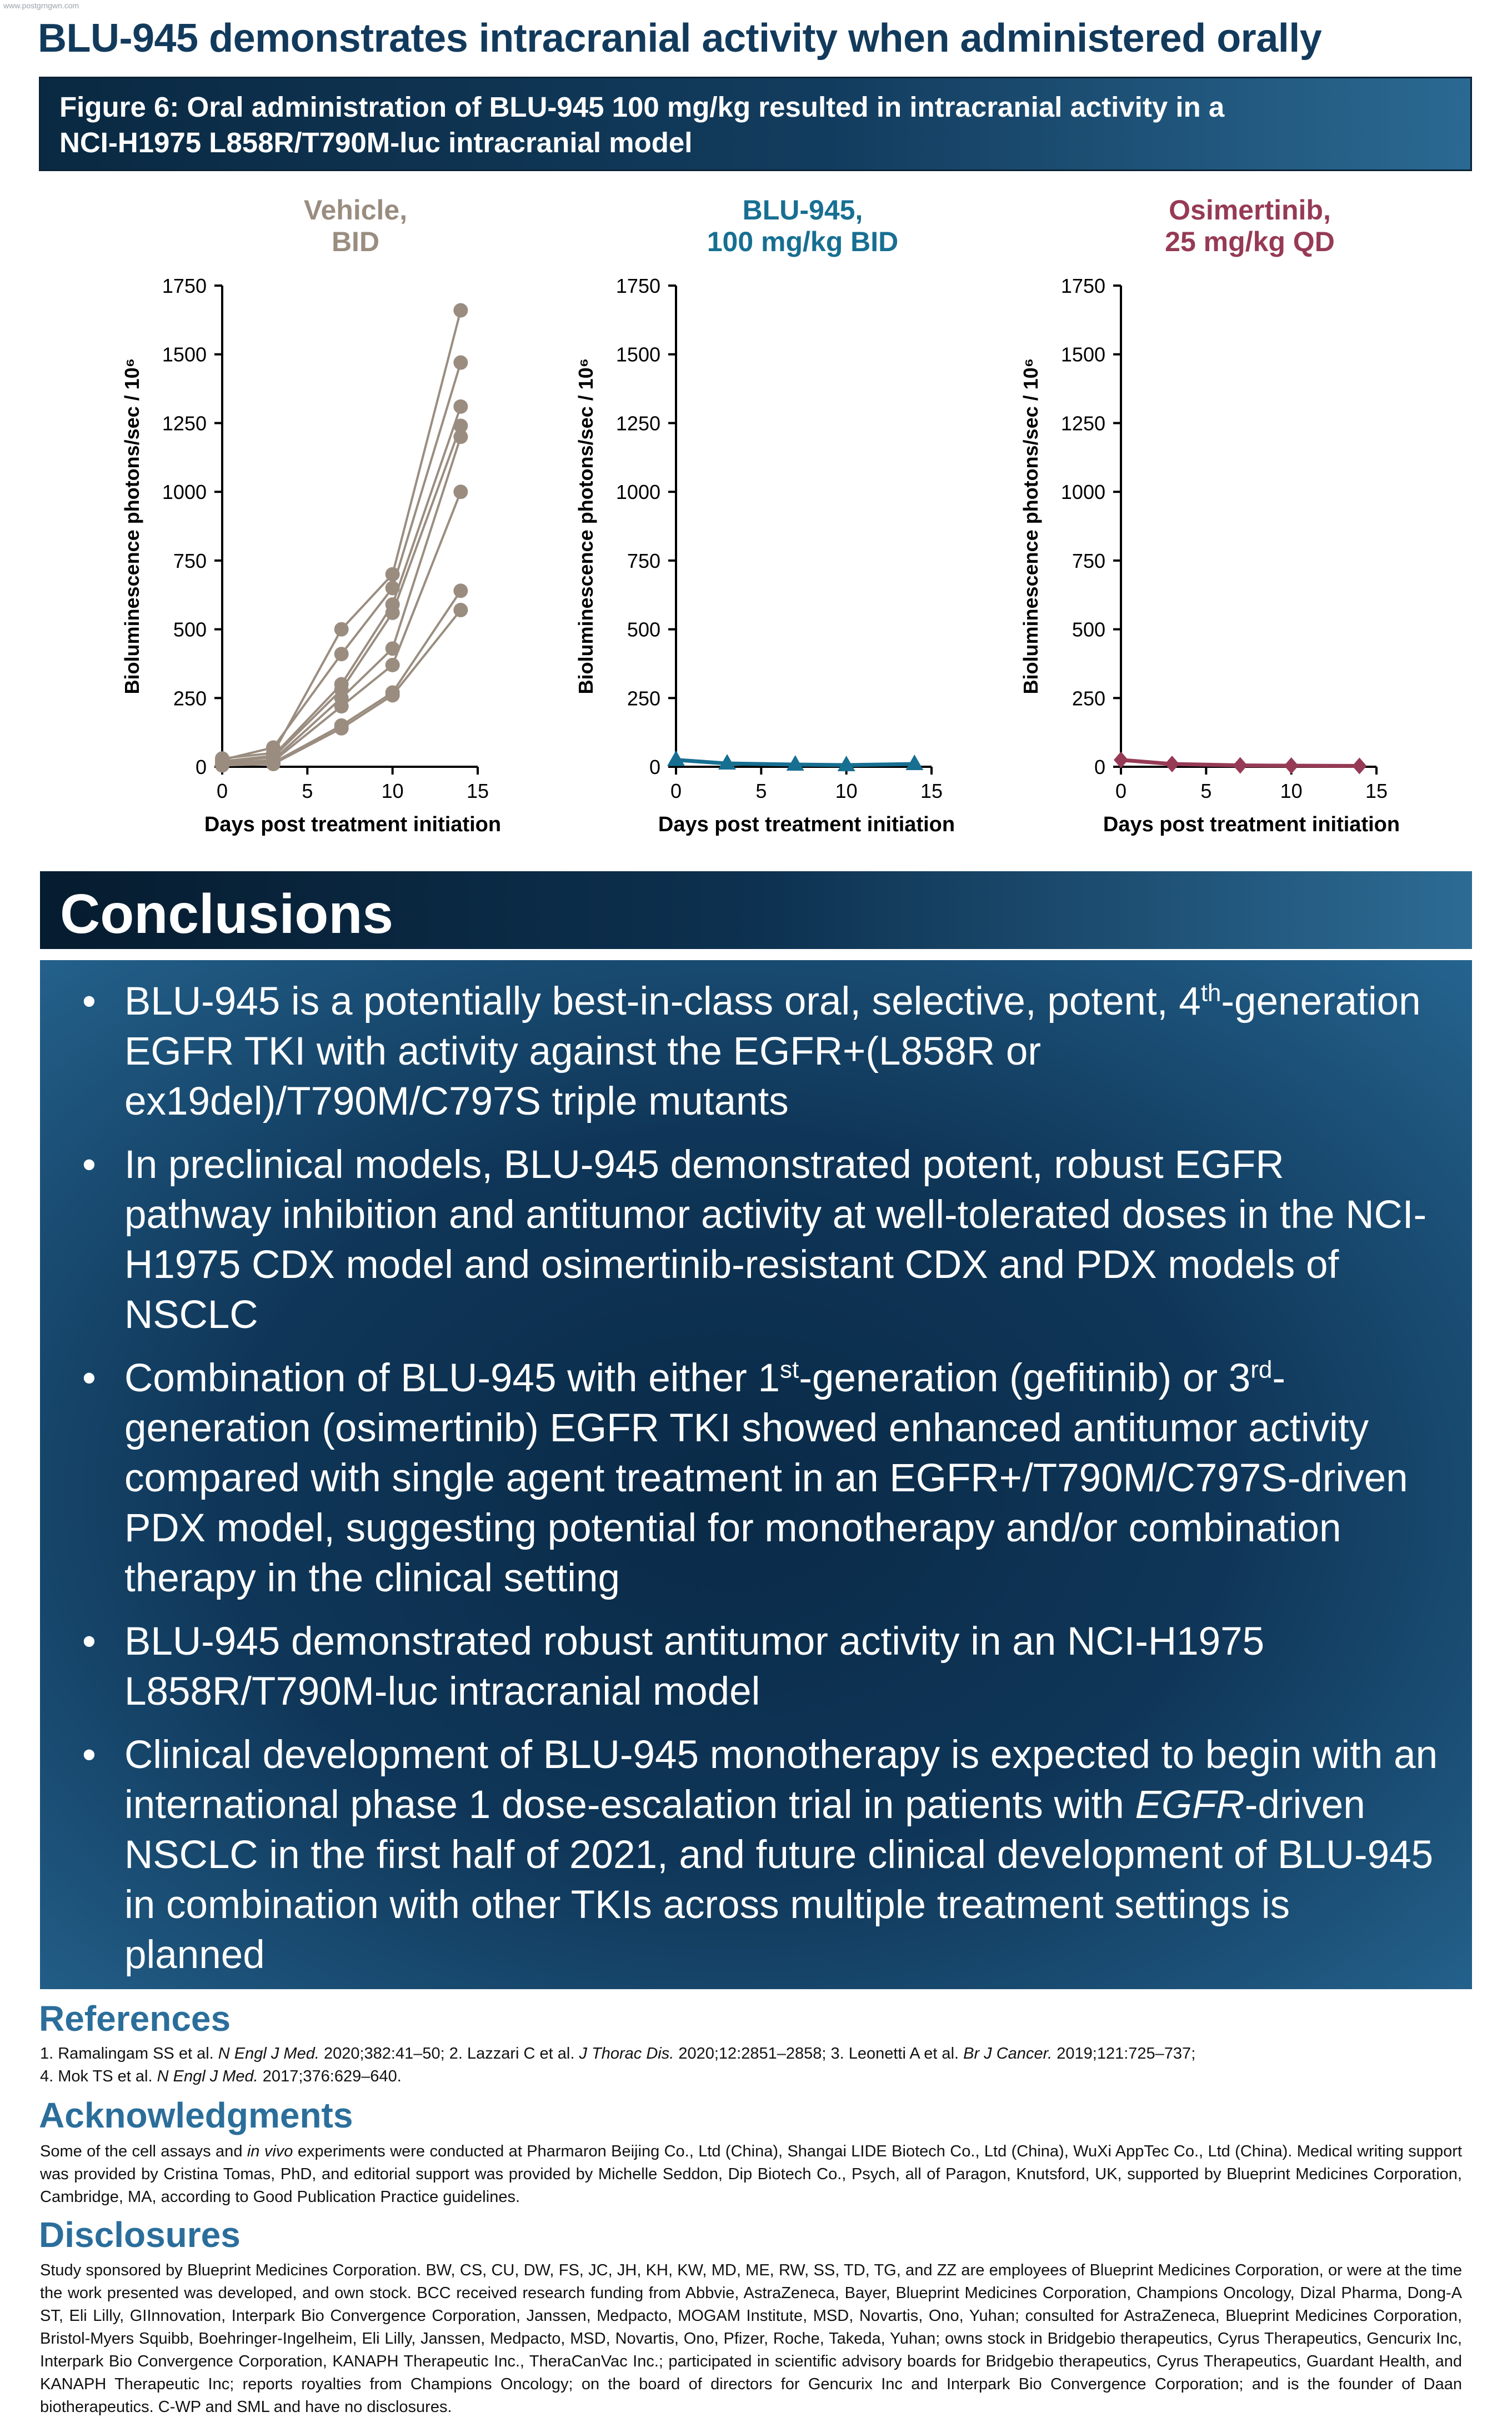  What do you see at coordinates (270, 2151) in the screenshot?
I see `ack-in-vivo: in vivo` at bounding box center [270, 2151].